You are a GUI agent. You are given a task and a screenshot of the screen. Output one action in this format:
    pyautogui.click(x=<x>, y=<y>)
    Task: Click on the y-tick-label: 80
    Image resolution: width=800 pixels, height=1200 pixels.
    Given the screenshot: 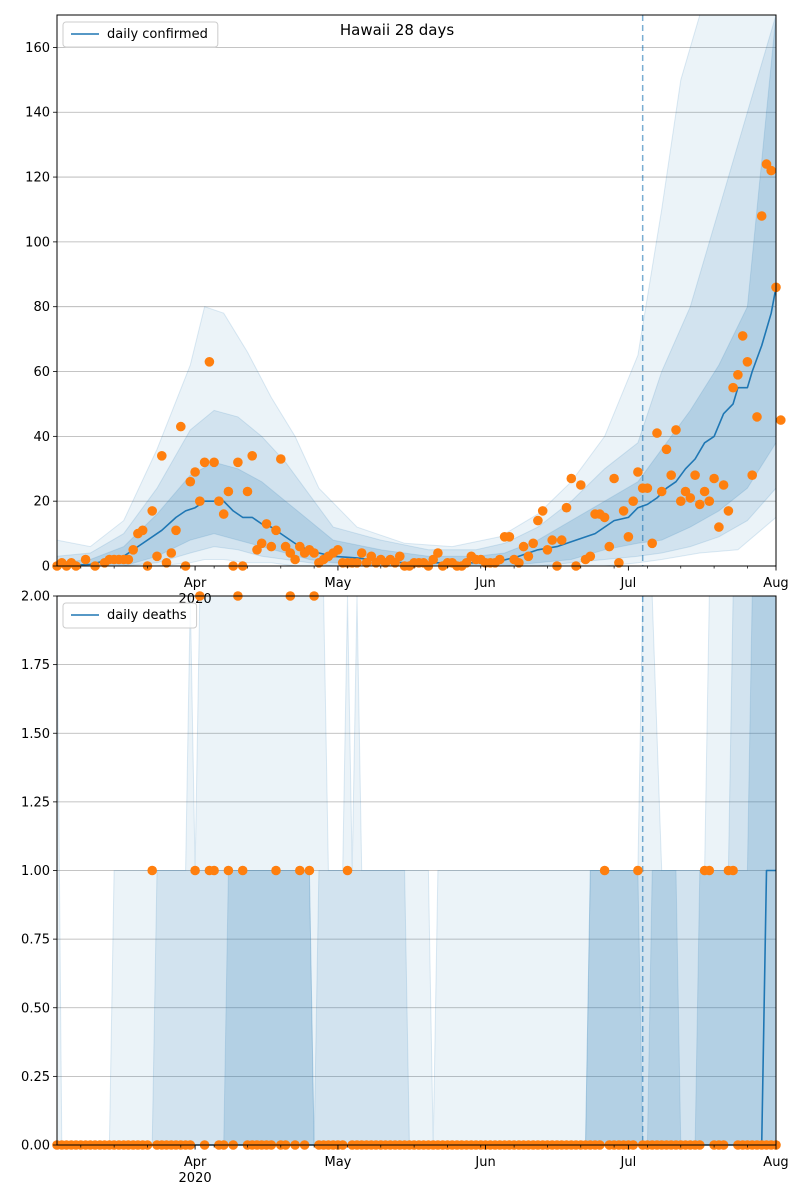 What is the action you would take?
    pyautogui.click(x=41, y=307)
    